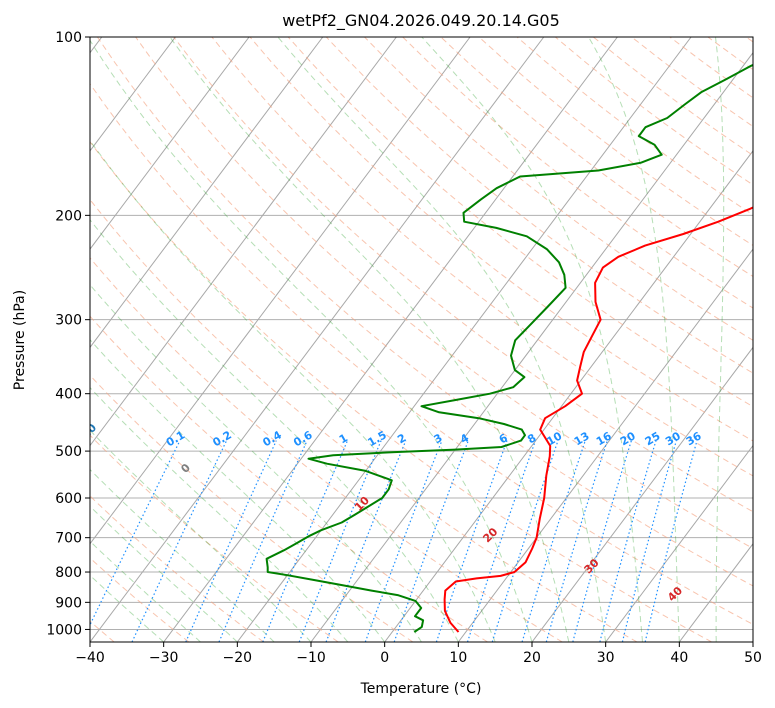 This screenshot has height=708, width=775. What do you see at coordinates (437, 438) in the screenshot?
I see `mixing-ratio-label: 3` at bounding box center [437, 438].